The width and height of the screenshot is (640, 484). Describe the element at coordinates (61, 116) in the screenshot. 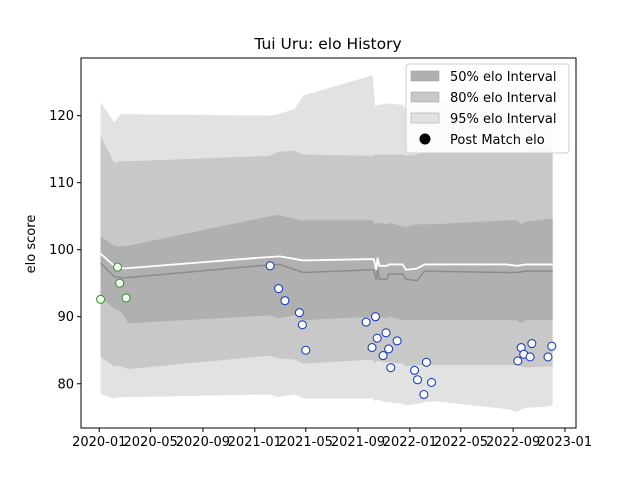

I see `y-tick-label: 120` at that location.